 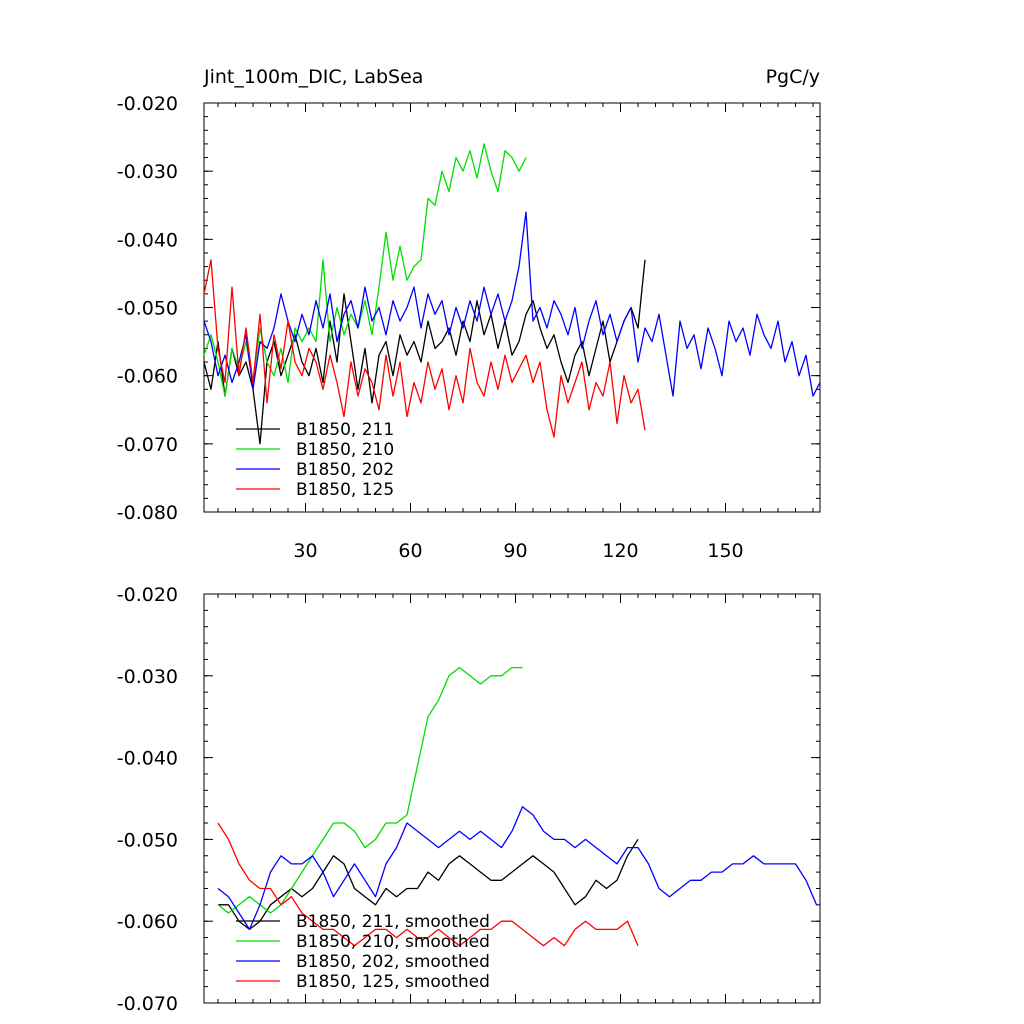 I want to click on legend-label-3: B1850, 125, smoothed, so click(x=393, y=982).